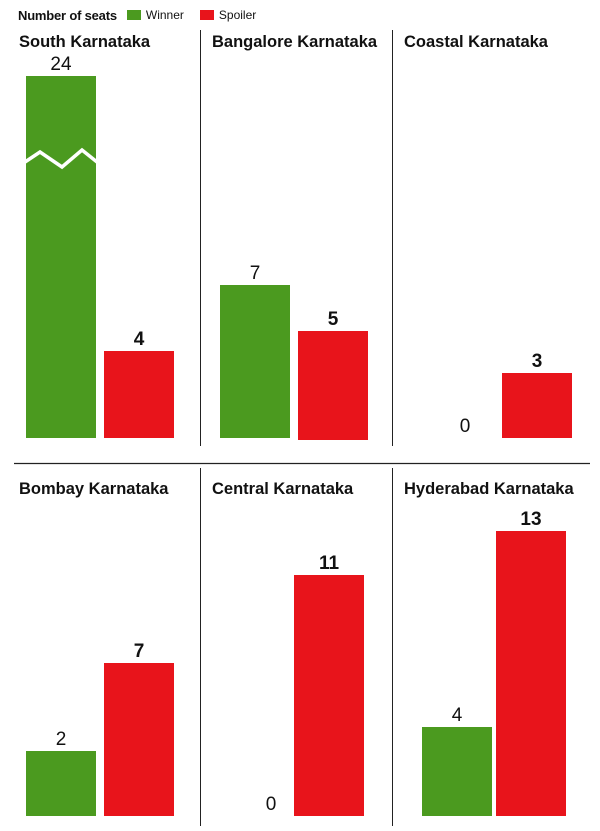  What do you see at coordinates (295, 236) in the screenshot?
I see `panel-bangalore-karnataka: Bangalore Karnataka 7 5` at bounding box center [295, 236].